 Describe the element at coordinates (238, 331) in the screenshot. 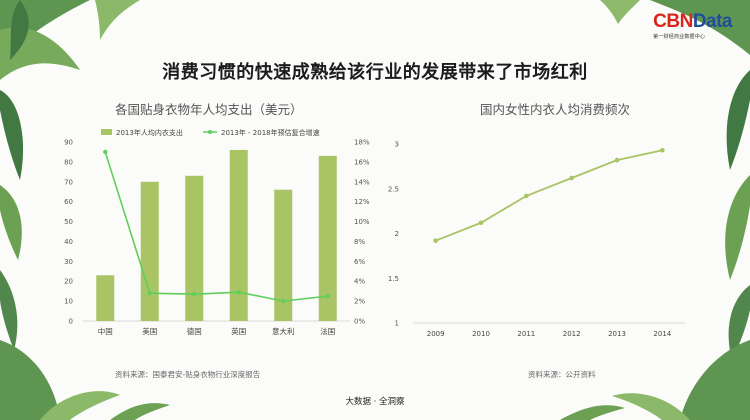

I see `x-tick-label: 英国` at that location.